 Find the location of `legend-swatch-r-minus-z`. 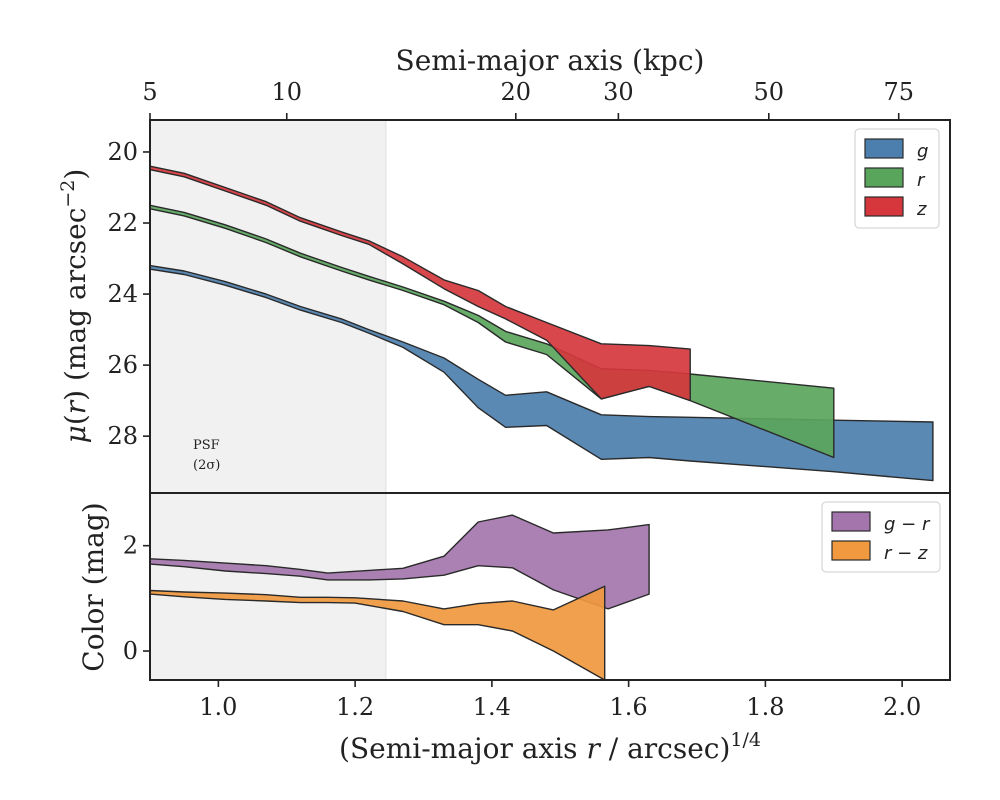

legend-swatch-r-minus-z is located at coordinates (851, 550).